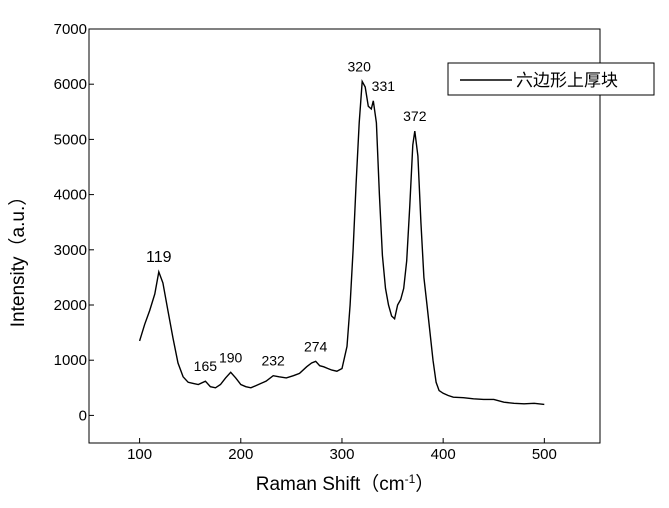 The width and height of the screenshot is (669, 508). I want to click on x-tick-label: 200, so click(240, 454).